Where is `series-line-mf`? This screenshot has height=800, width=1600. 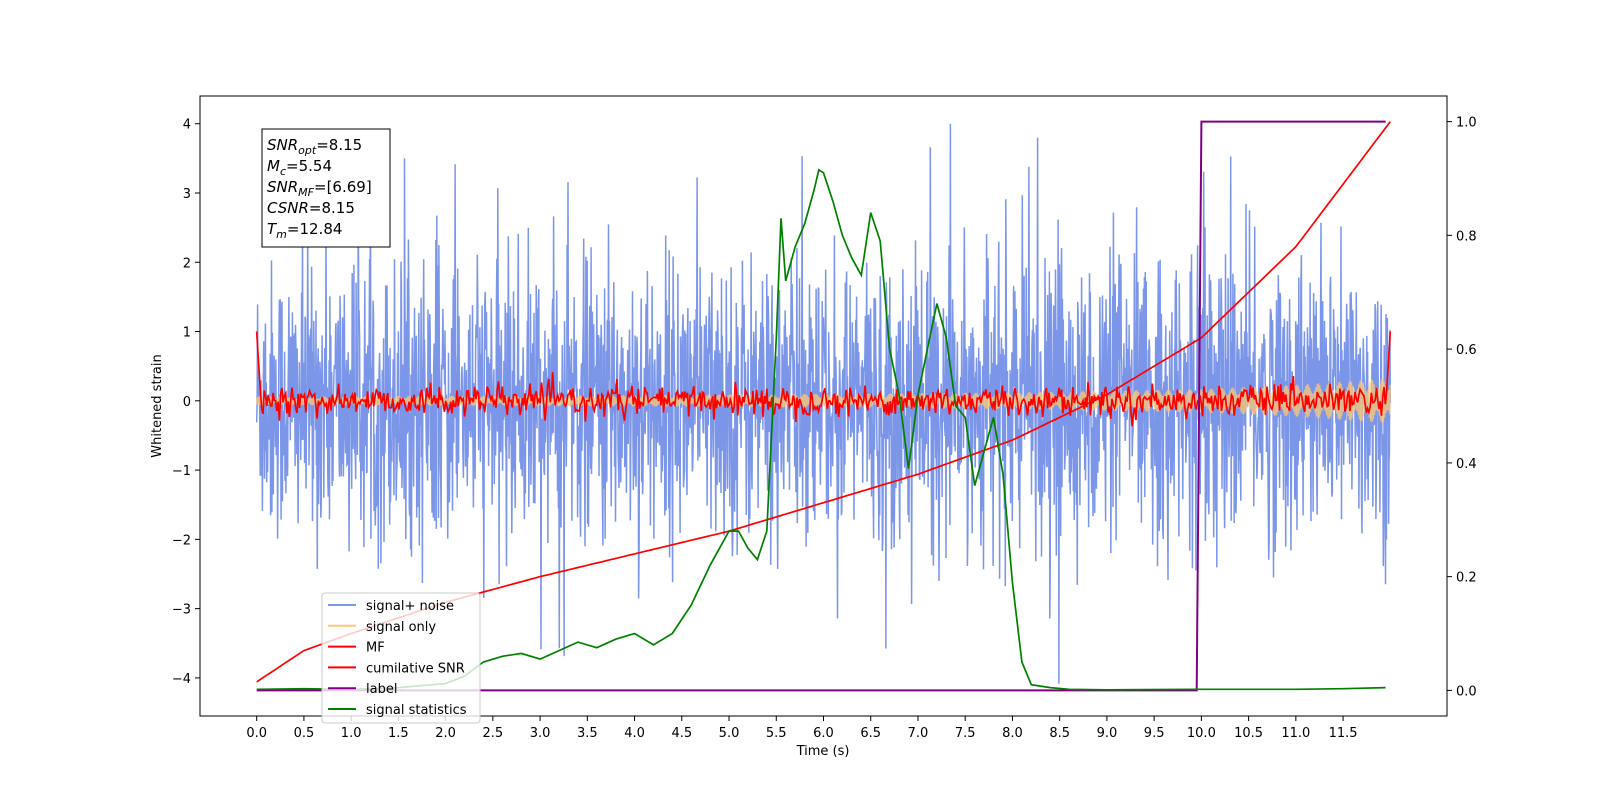 series-line-mf is located at coordinates (823, 379).